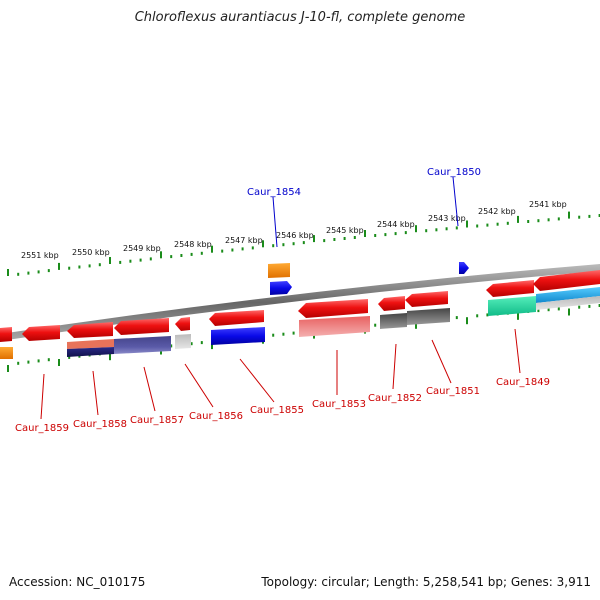 The image size is (600, 600). I want to click on gene-label-caur-1852: Caur_1852, so click(395, 398).